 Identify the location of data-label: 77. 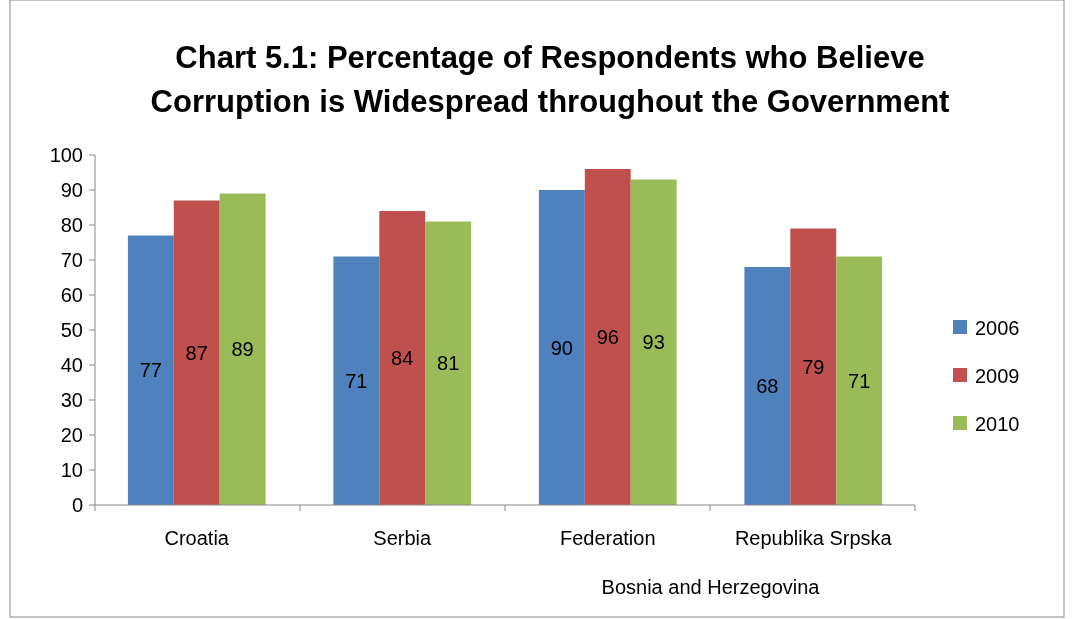
(150, 370).